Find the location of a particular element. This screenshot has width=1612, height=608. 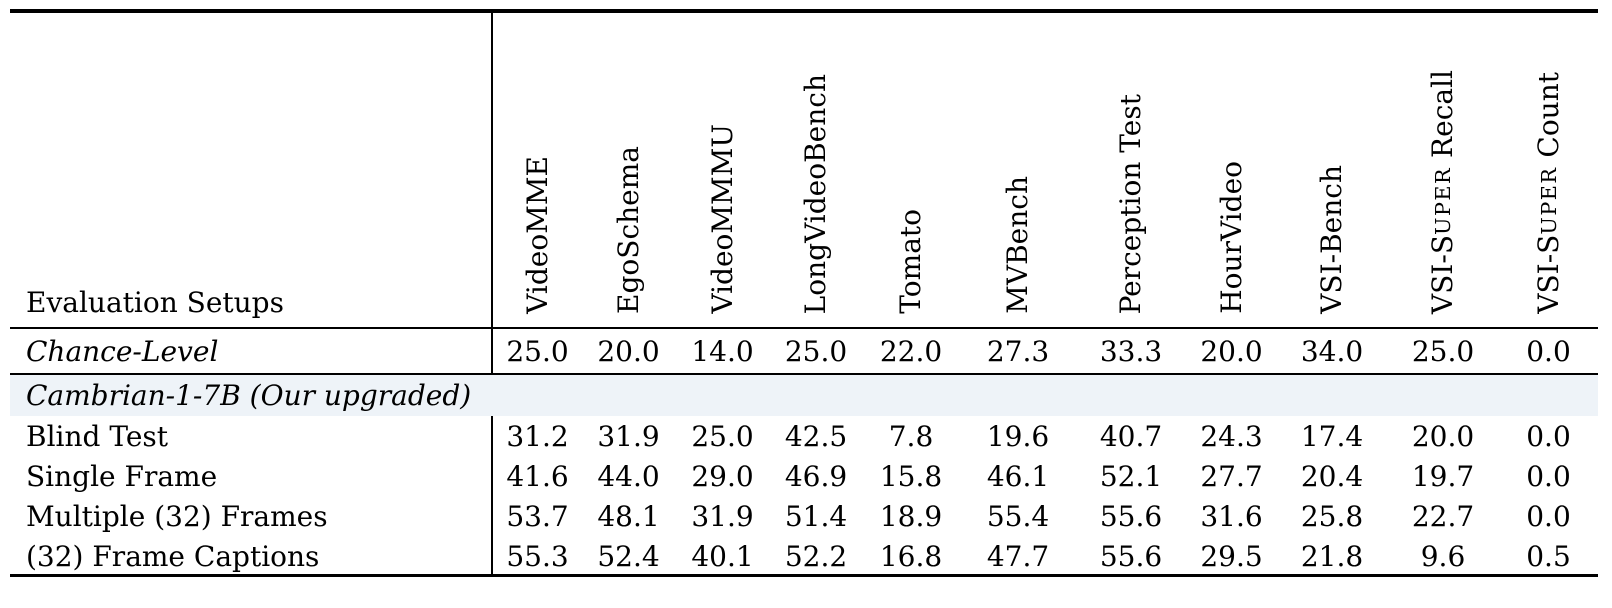

column-header-label: VSI-SUPER Recall is located at coordinates (1443, 191).